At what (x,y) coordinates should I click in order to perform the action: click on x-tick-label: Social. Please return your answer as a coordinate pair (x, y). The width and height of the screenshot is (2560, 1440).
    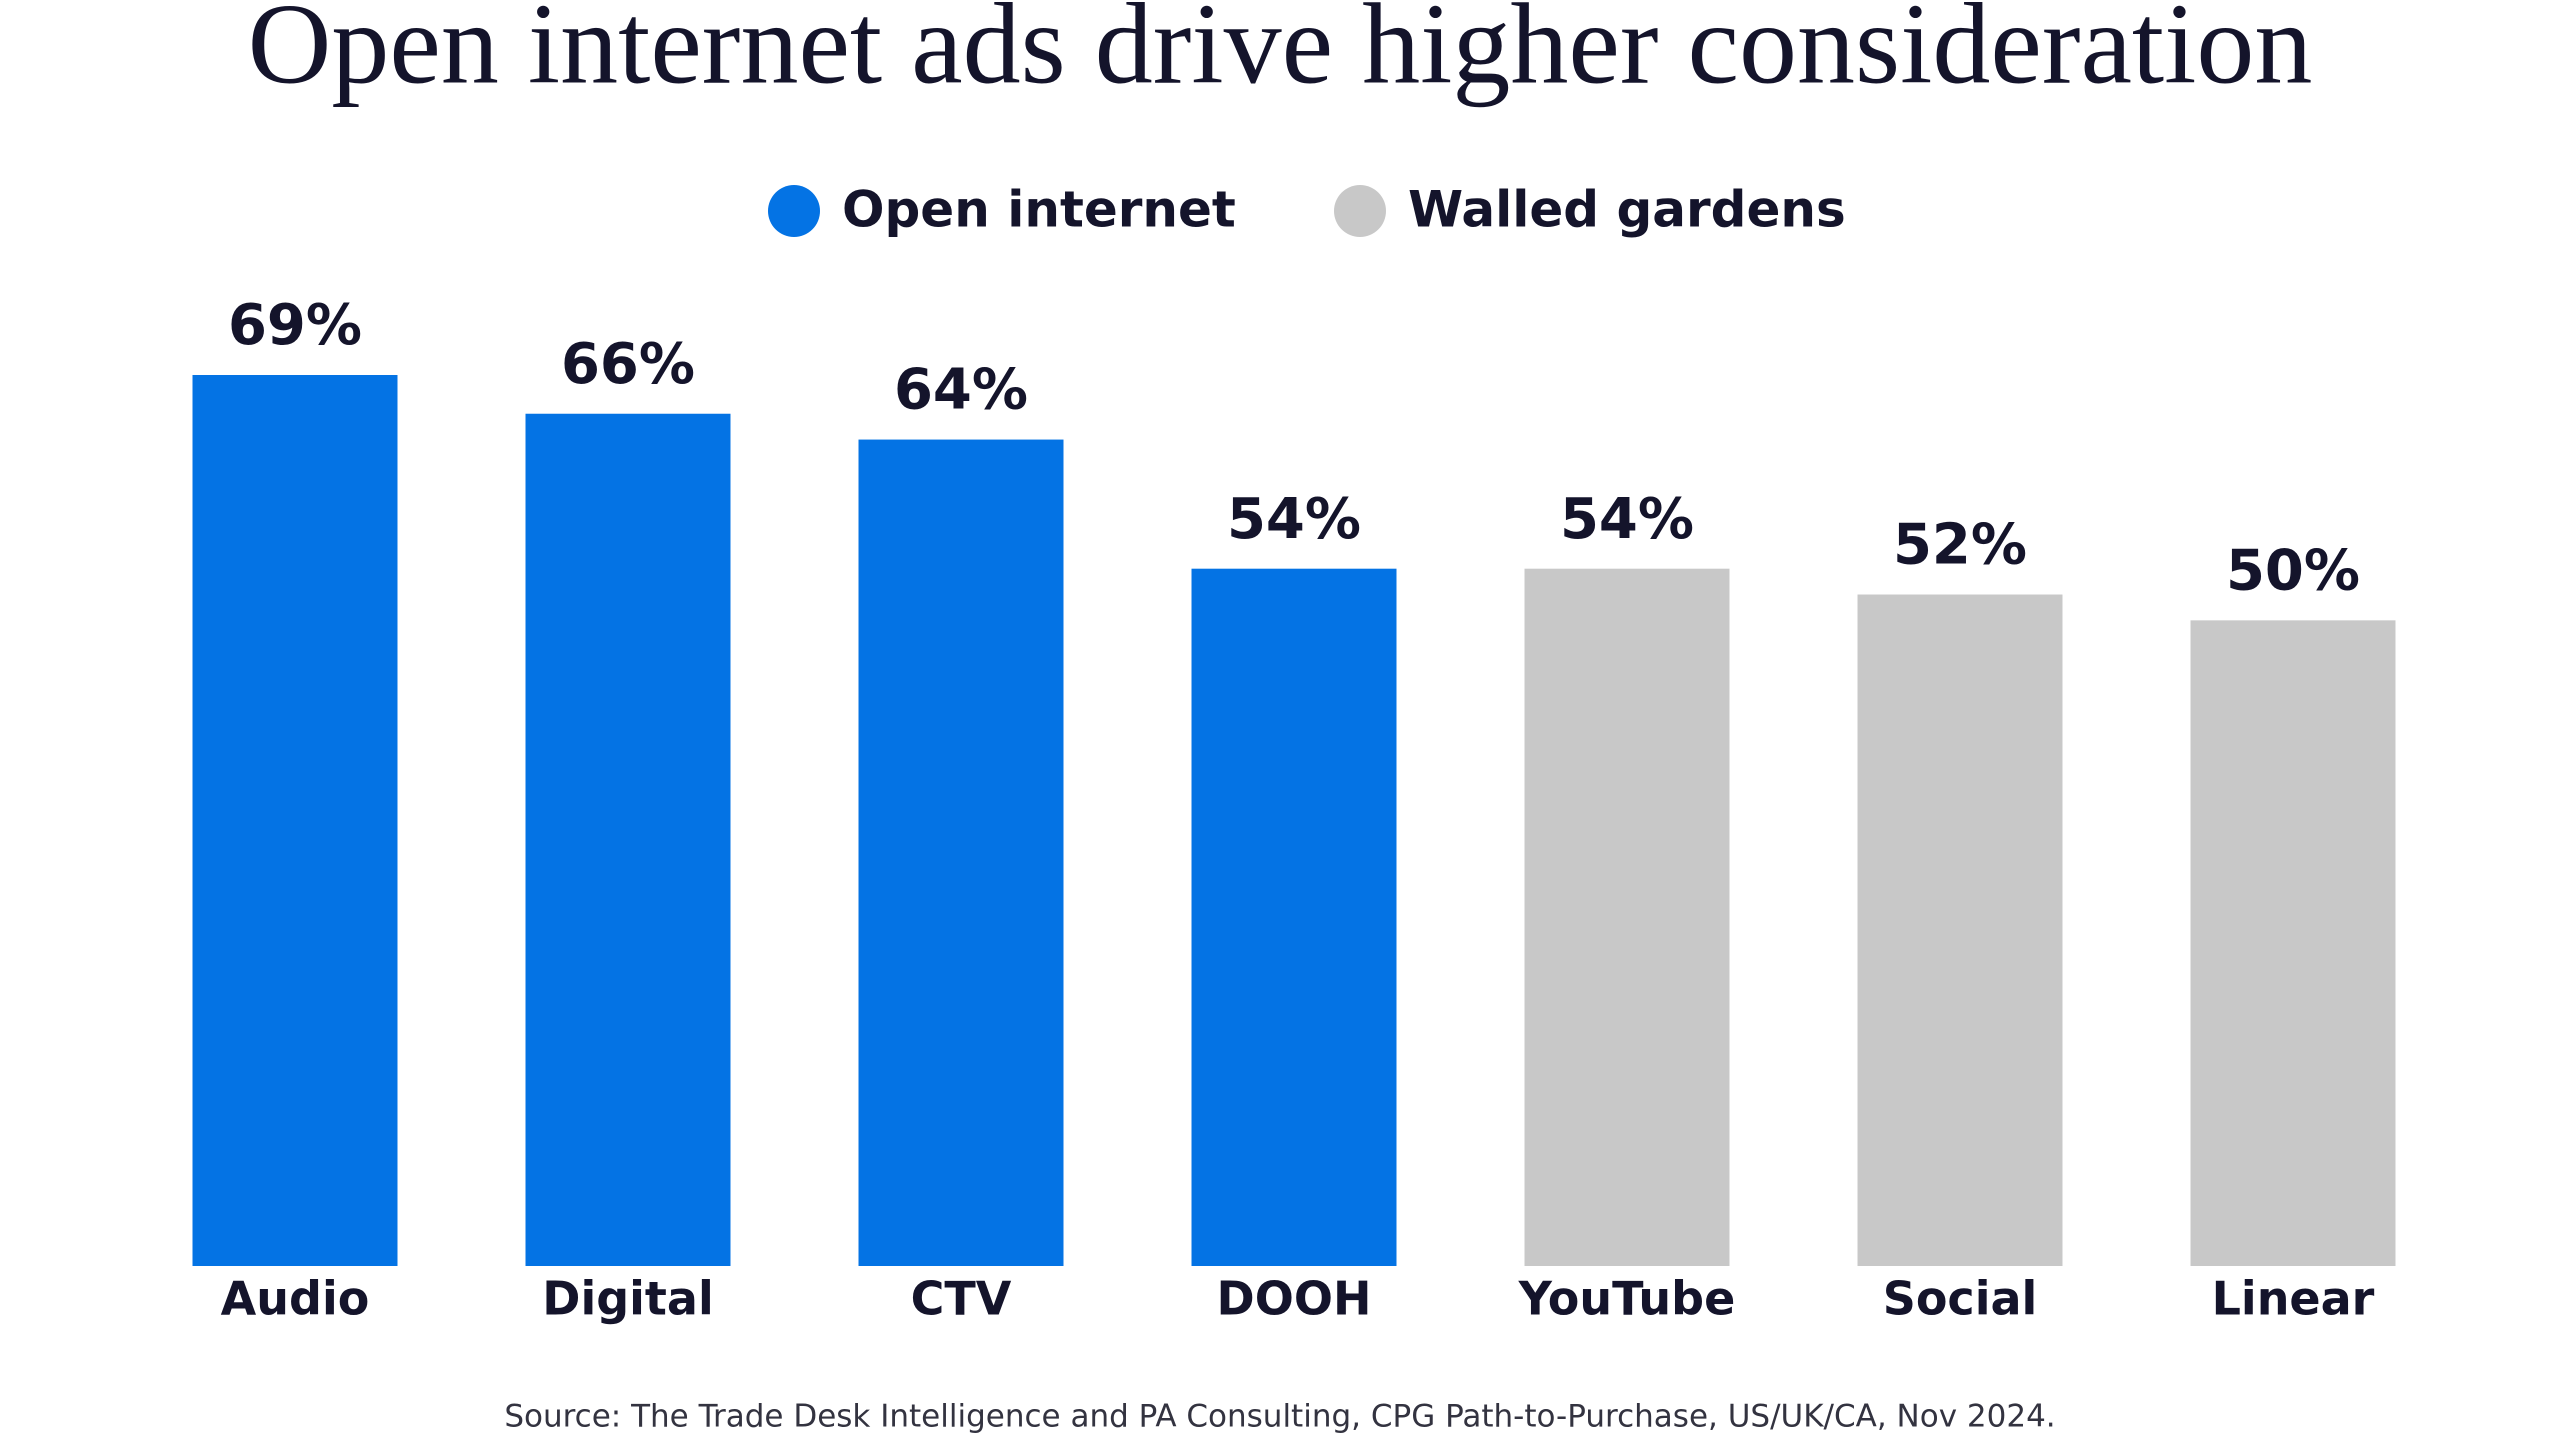
    Looking at the image, I should click on (1960, 1299).